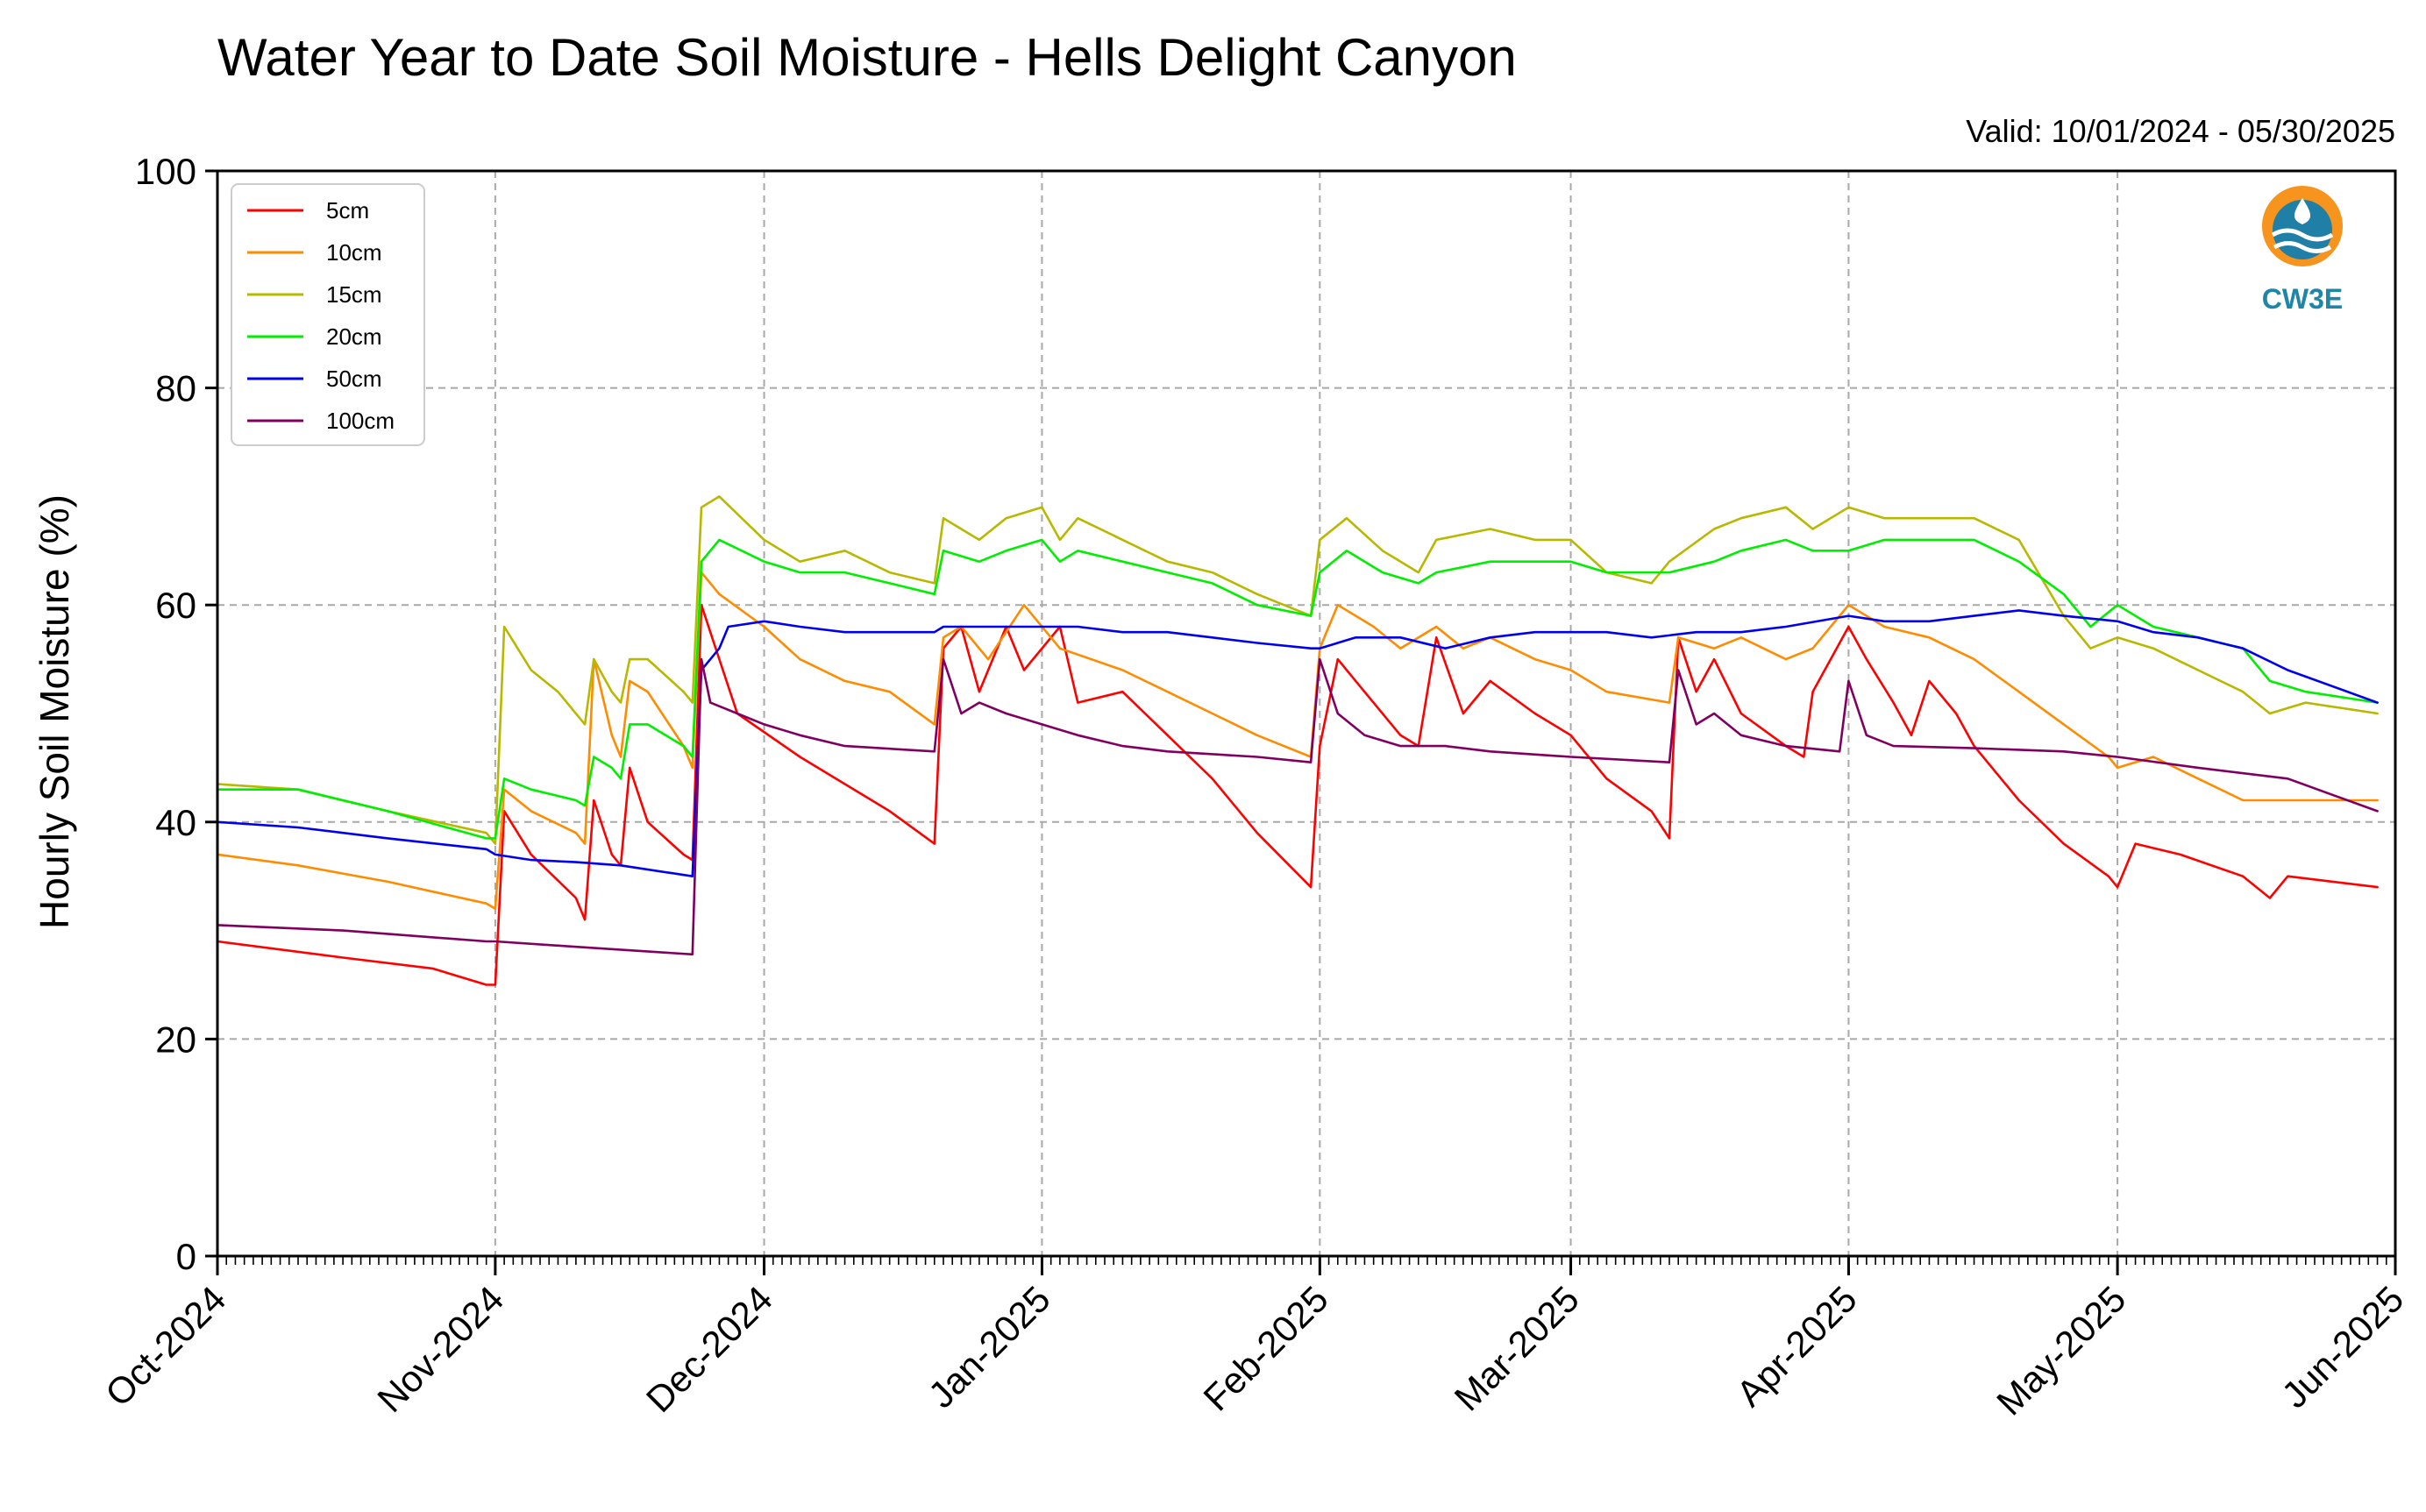  I want to click on logo-wave-icon, so click(2302, 235).